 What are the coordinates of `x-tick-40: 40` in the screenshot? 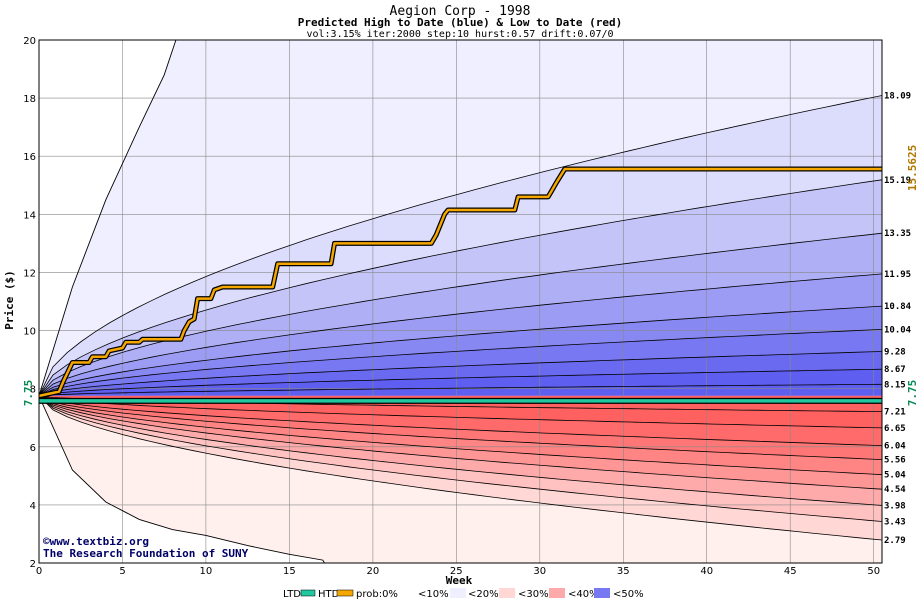 It's located at (706, 571).